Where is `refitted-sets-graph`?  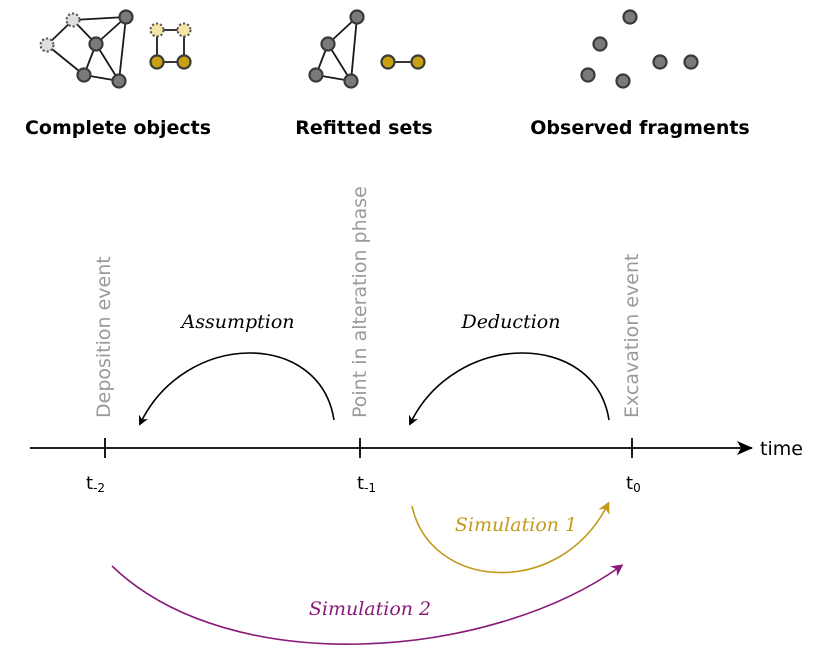 refitted-sets-graph is located at coordinates (367, 49).